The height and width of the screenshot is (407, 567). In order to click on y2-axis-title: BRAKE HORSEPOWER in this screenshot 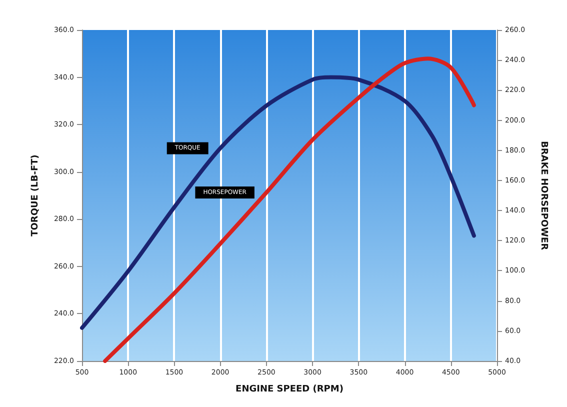, I will do `click(543, 195)`.